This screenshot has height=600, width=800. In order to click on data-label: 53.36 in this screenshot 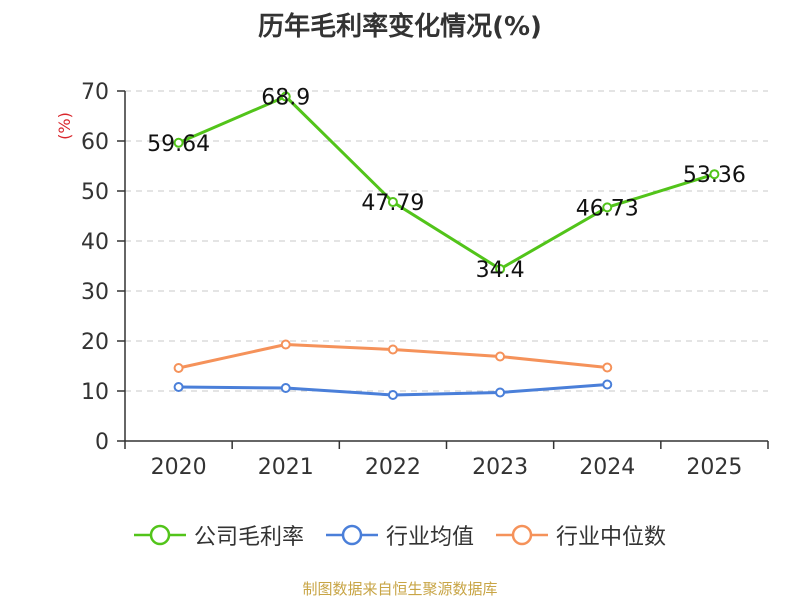, I will do `click(714, 175)`.